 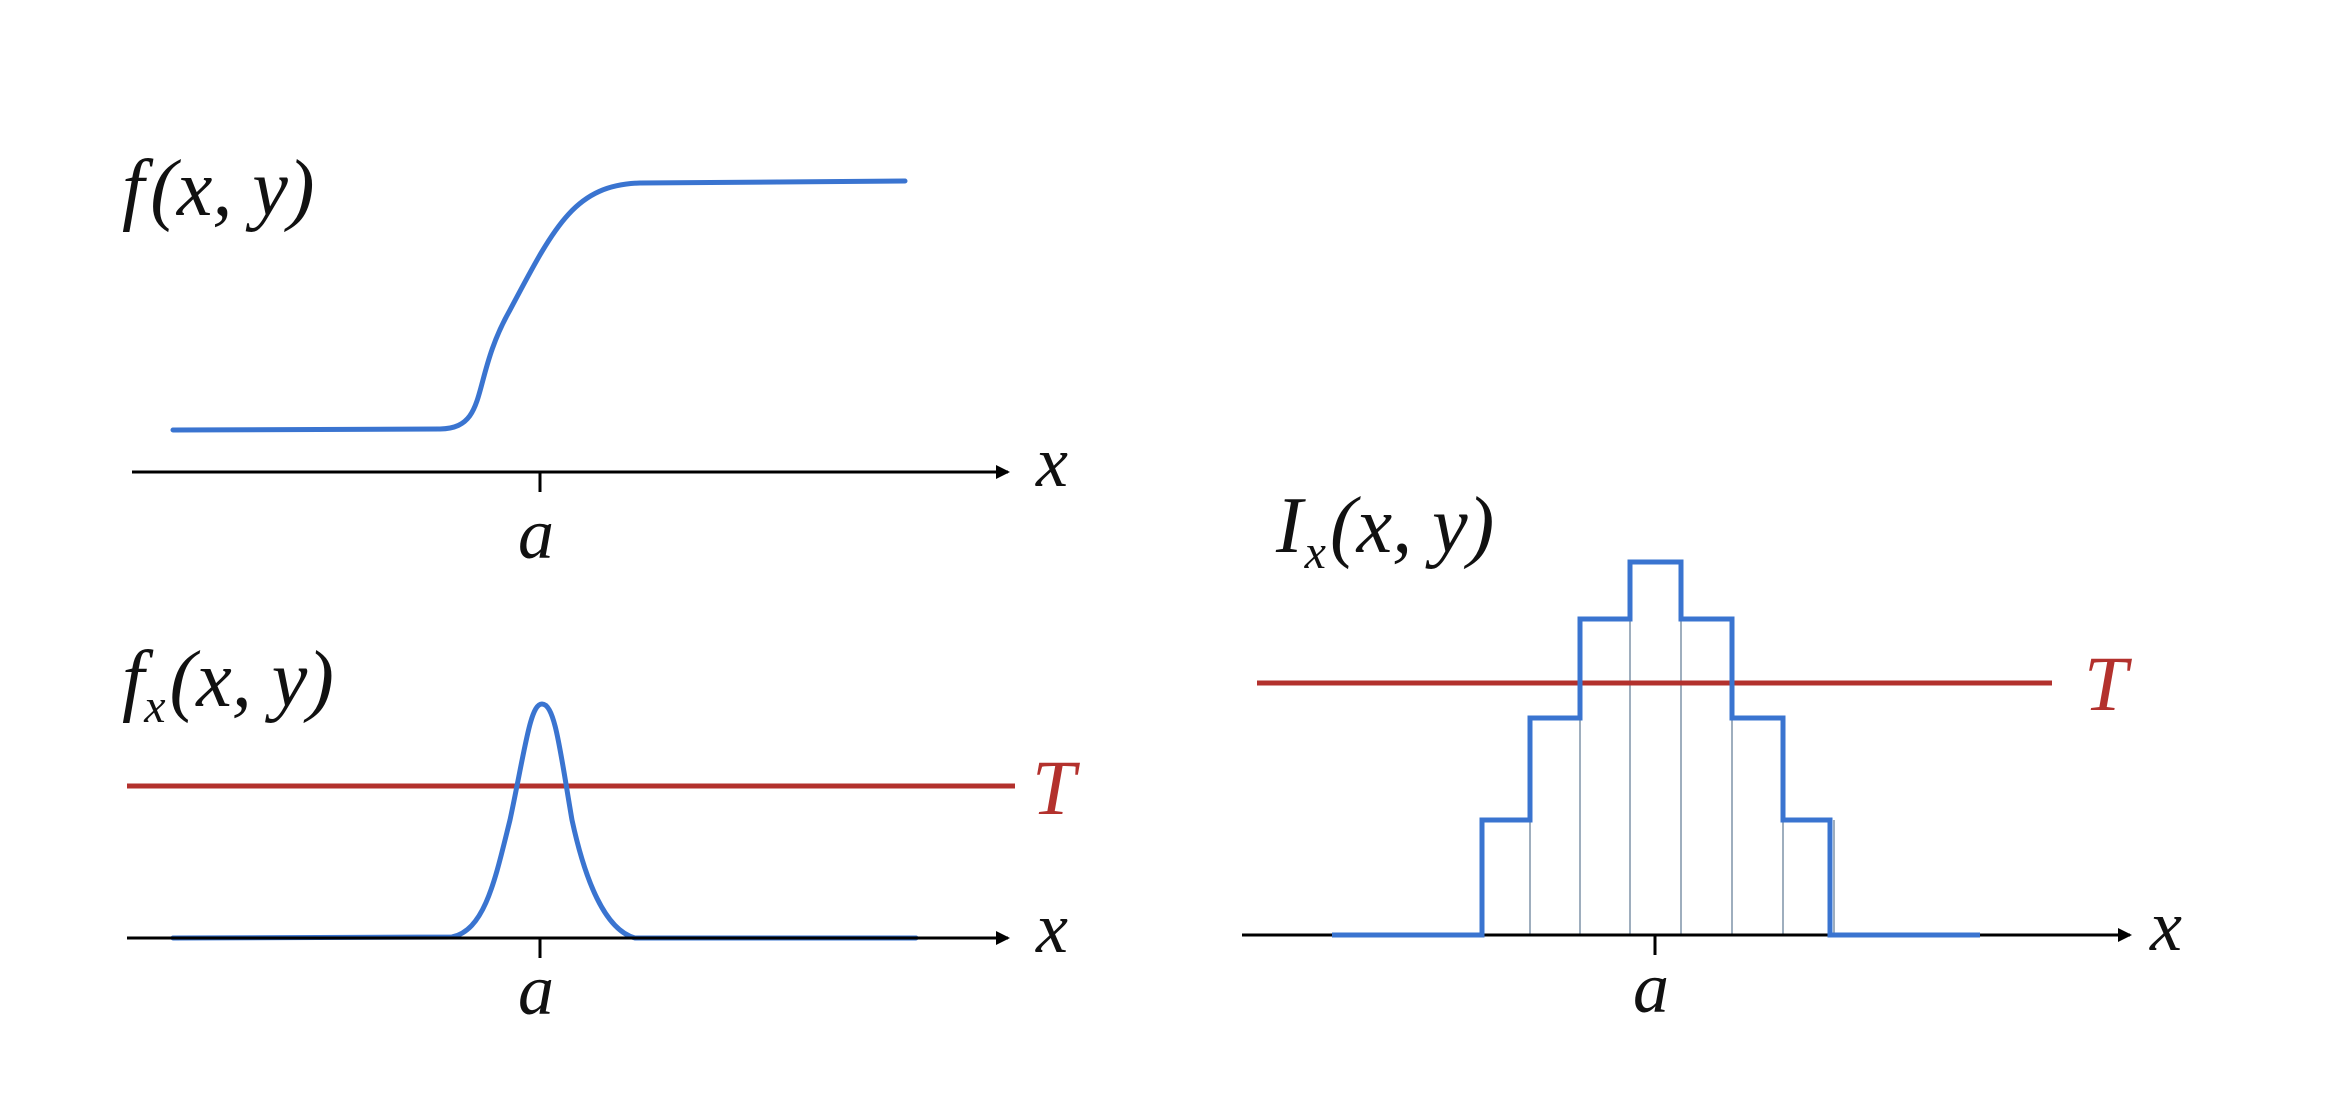 What do you see at coordinates (1056, 787) in the screenshot?
I see `threshold-label-left: T` at bounding box center [1056, 787].